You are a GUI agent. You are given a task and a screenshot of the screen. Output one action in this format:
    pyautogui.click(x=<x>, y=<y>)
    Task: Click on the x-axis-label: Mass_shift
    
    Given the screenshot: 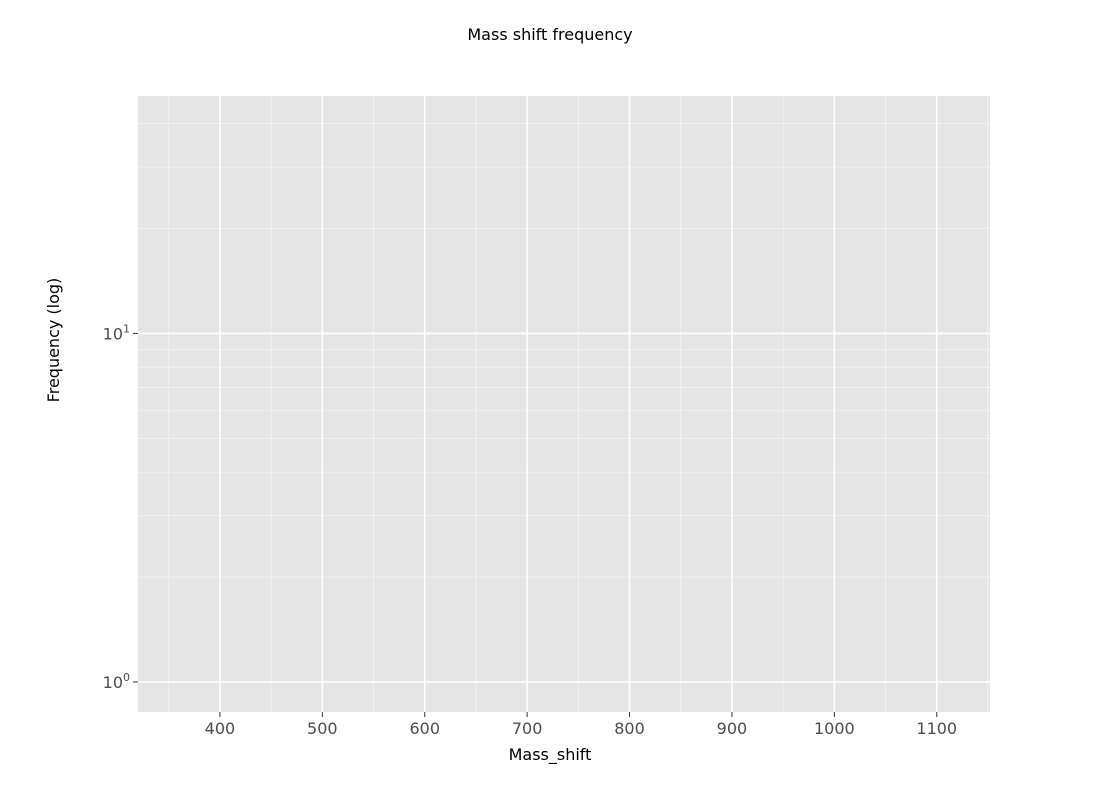 What is the action you would take?
    pyautogui.click(x=550, y=755)
    